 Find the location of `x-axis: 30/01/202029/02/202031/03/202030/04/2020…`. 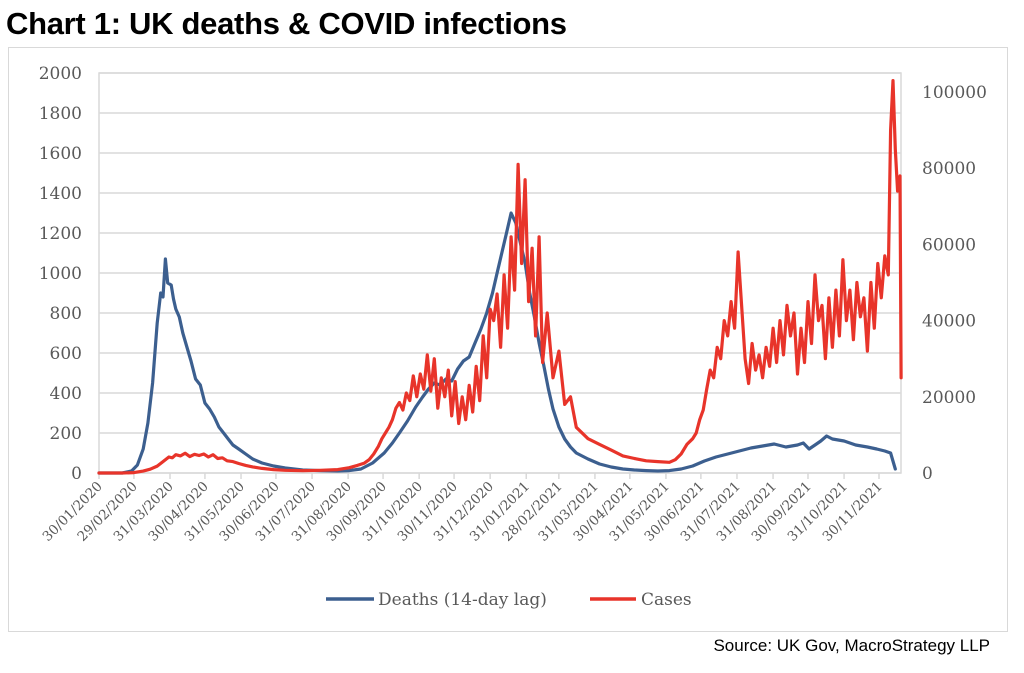

x-axis: 30/01/202029/02/202031/03/202030/04/2020… is located at coordinates (462, 509).